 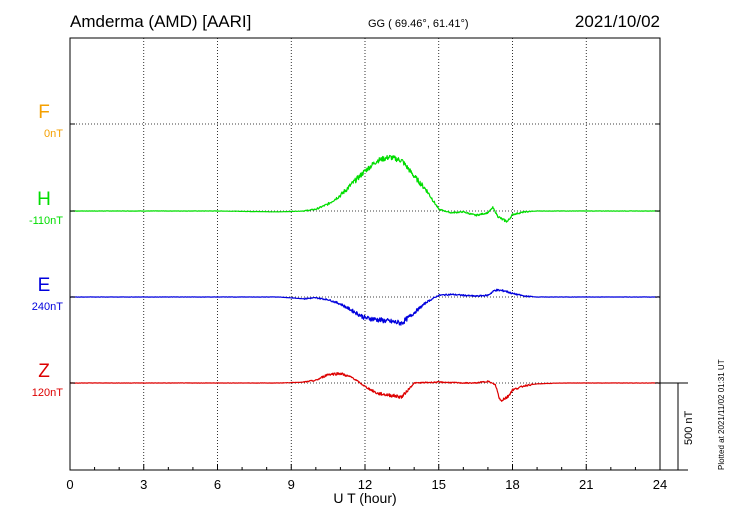 What do you see at coordinates (44, 199) in the screenshot?
I see `series-label-h: H` at bounding box center [44, 199].